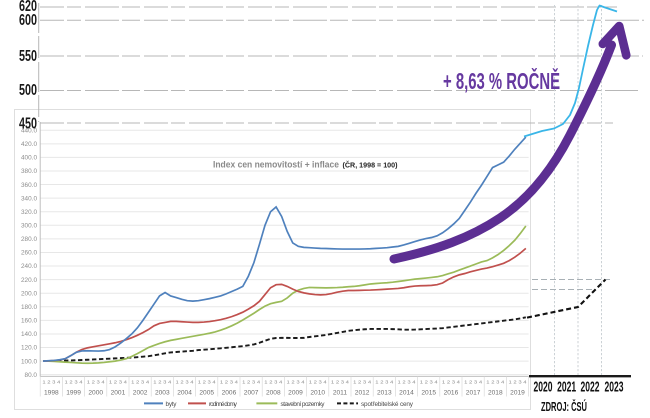  I want to click on svg-text: 620, so click(28, 7).